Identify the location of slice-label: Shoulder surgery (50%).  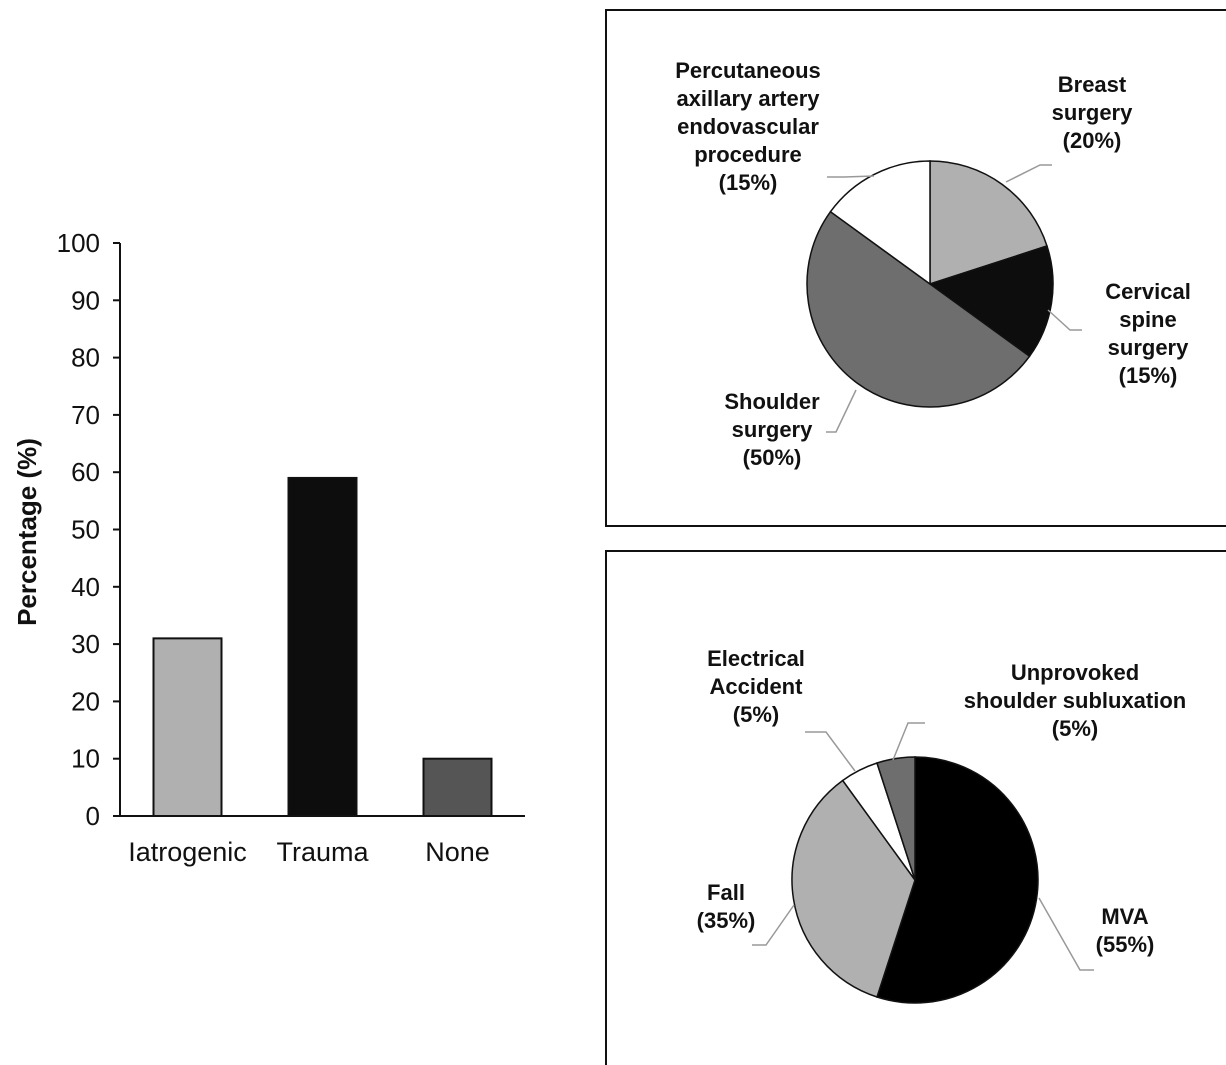
(772, 429).